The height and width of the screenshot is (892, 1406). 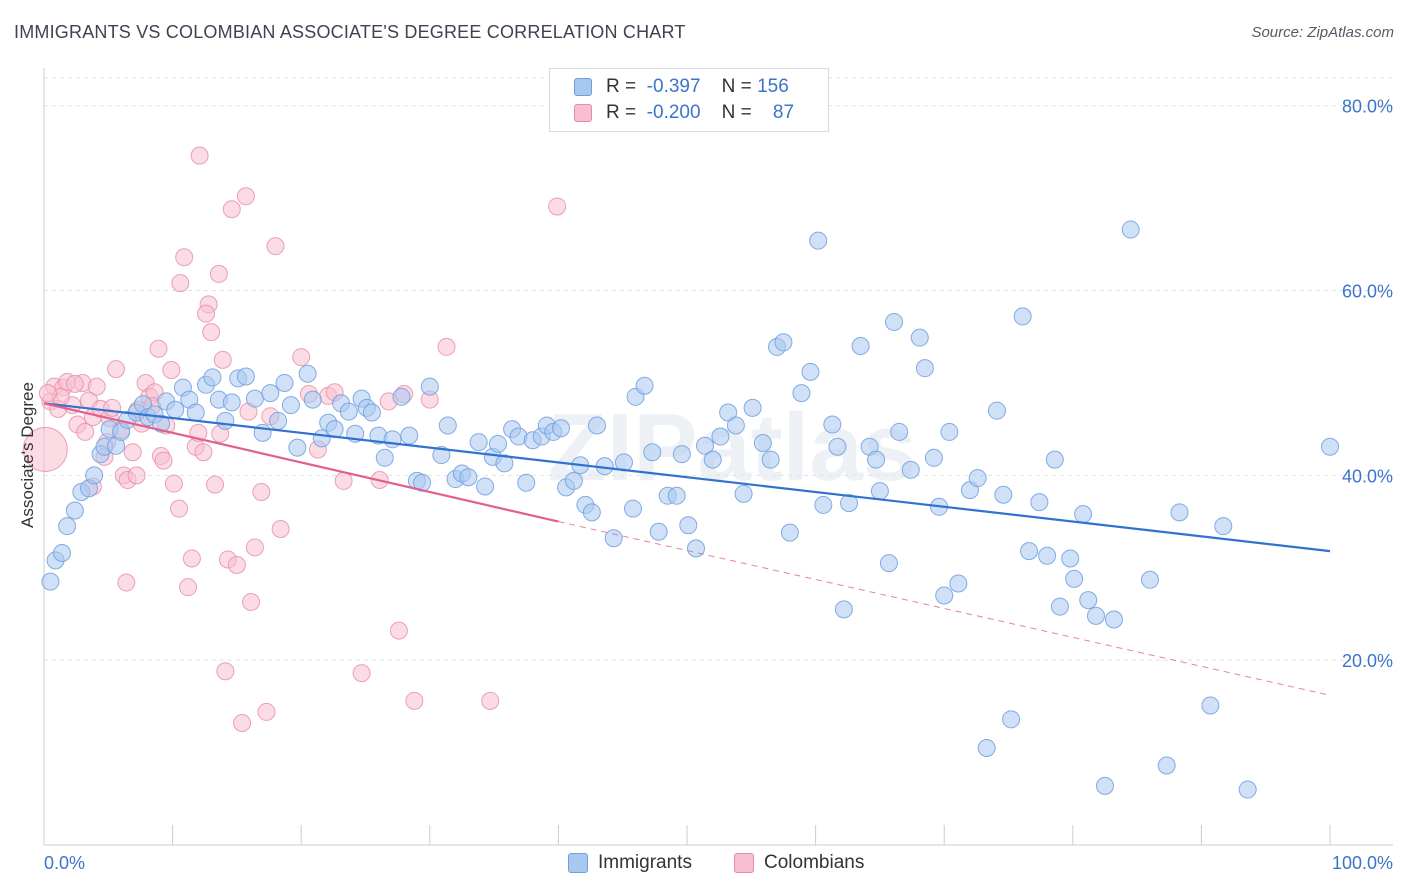 What do you see at coordinates (944, 608) in the screenshot?
I see `colombians-trend-extension` at bounding box center [944, 608].